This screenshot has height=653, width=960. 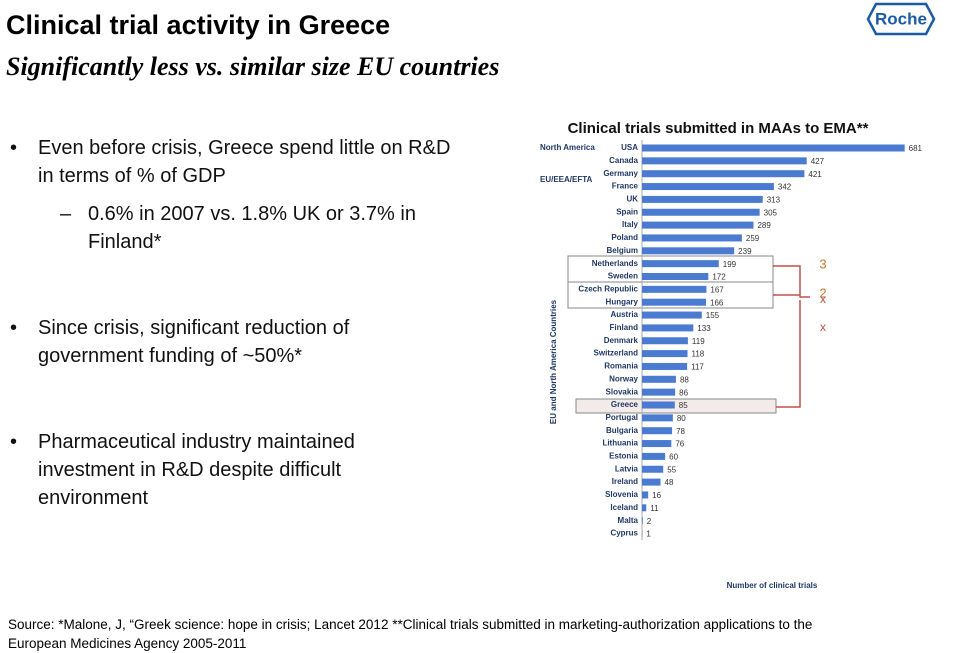 I want to click on category-label: Netherlands, so click(x=615, y=263).